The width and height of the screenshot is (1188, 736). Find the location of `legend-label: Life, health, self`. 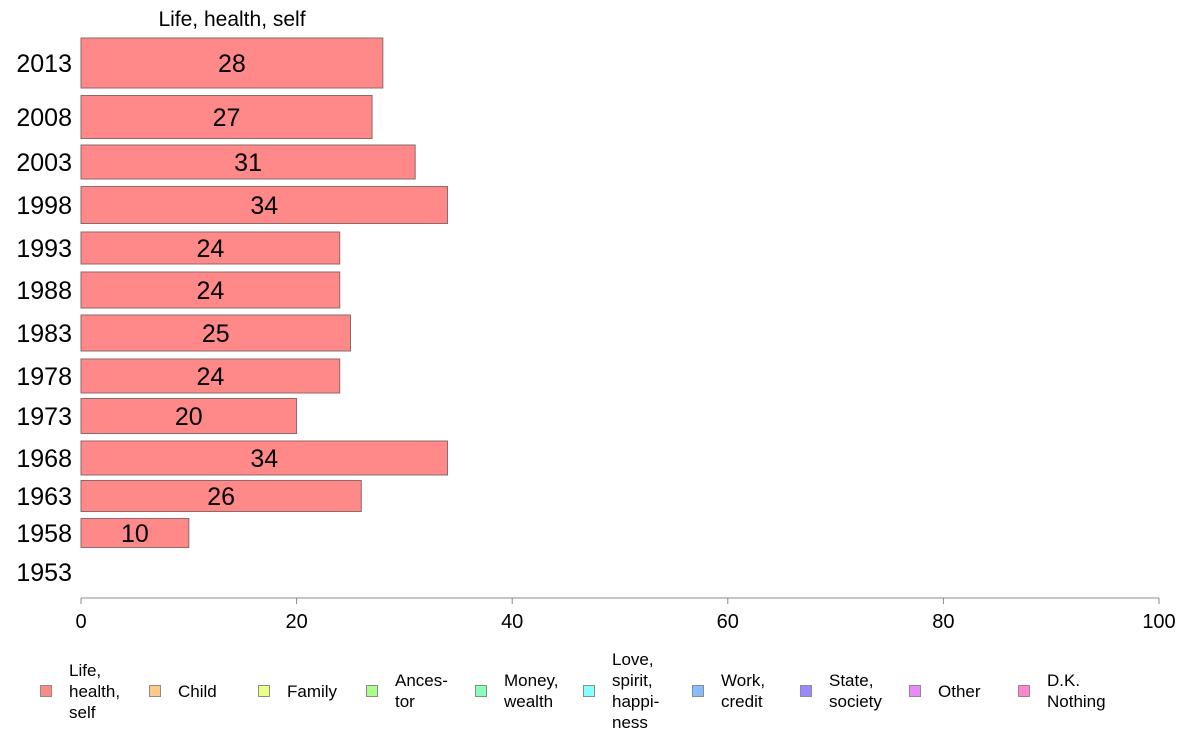

legend-label: Life, health, self is located at coordinates (95, 691).